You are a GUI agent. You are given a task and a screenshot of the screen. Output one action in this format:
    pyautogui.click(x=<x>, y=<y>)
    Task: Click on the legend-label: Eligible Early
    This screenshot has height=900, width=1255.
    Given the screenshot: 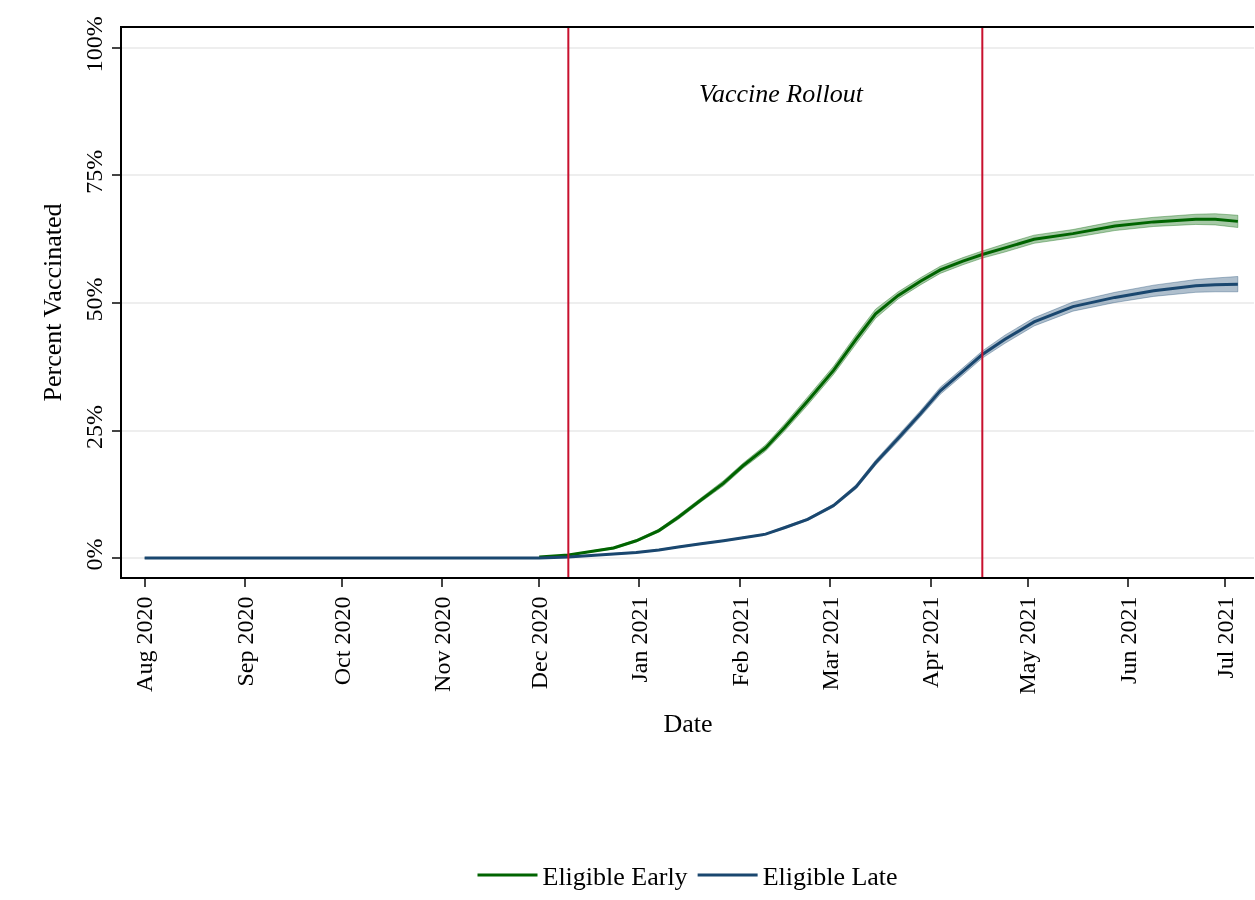 What is the action you would take?
    pyautogui.click(x=615, y=877)
    